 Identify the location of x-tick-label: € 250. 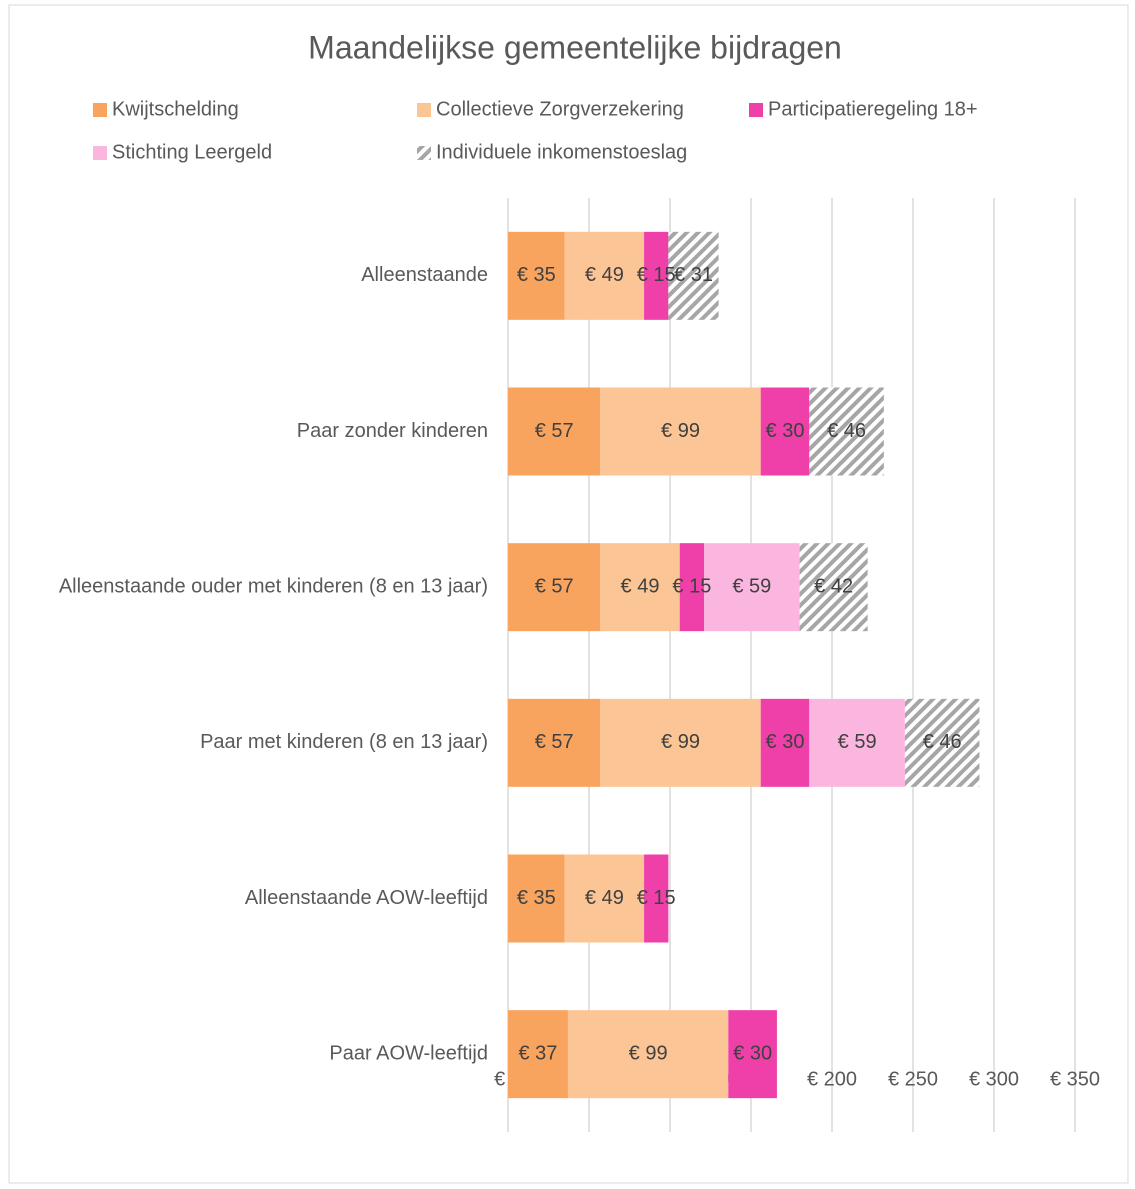
(913, 1079).